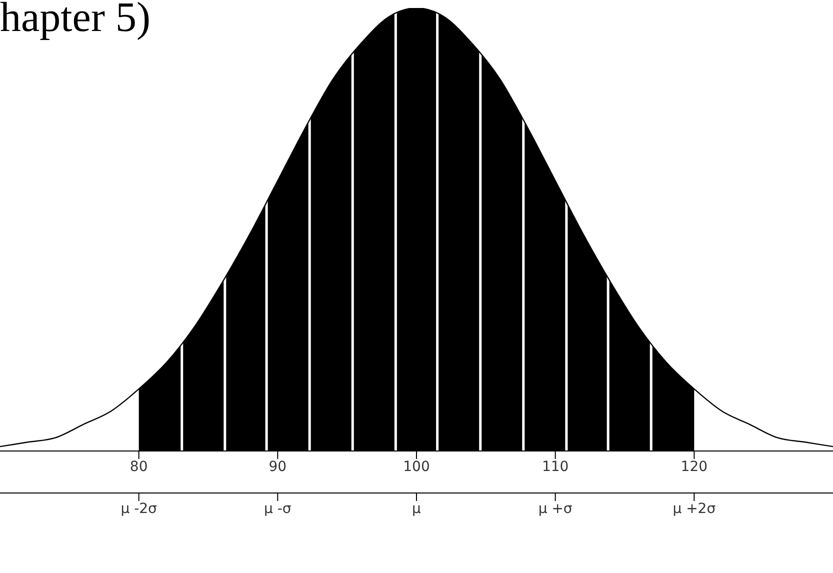  Describe the element at coordinates (75, 21) in the screenshot. I see `chart-title: hapter 5)` at that location.